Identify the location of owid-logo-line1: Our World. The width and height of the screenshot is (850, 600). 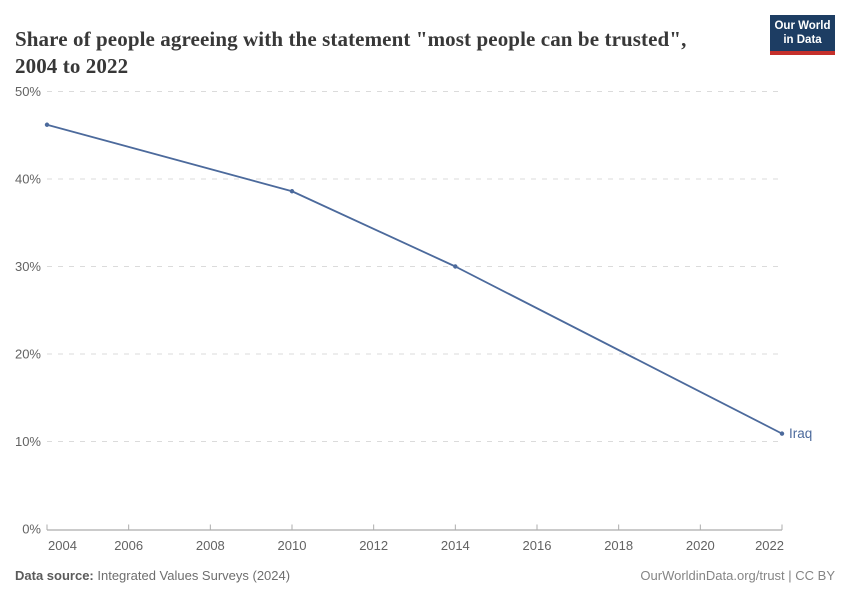
(802, 26).